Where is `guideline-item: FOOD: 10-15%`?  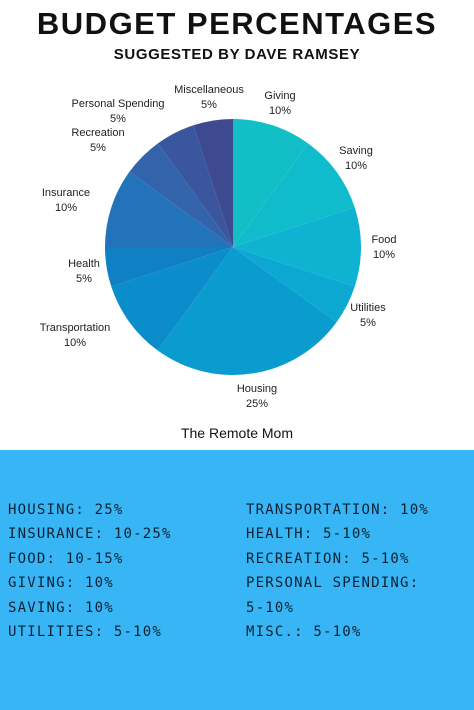
guideline-item: FOOD: 10-15% is located at coordinates (66, 558).